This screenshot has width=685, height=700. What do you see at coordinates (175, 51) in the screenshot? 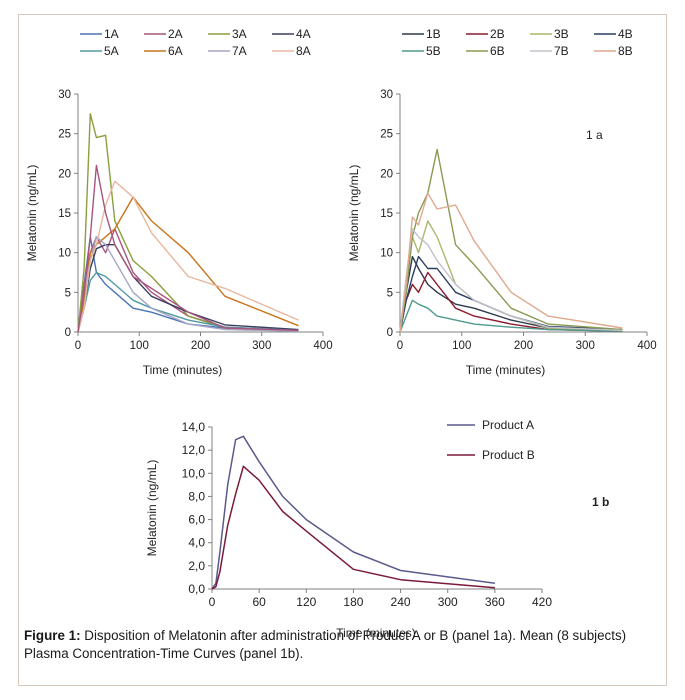
I see `legend-label-6a: 6A` at bounding box center [175, 51].